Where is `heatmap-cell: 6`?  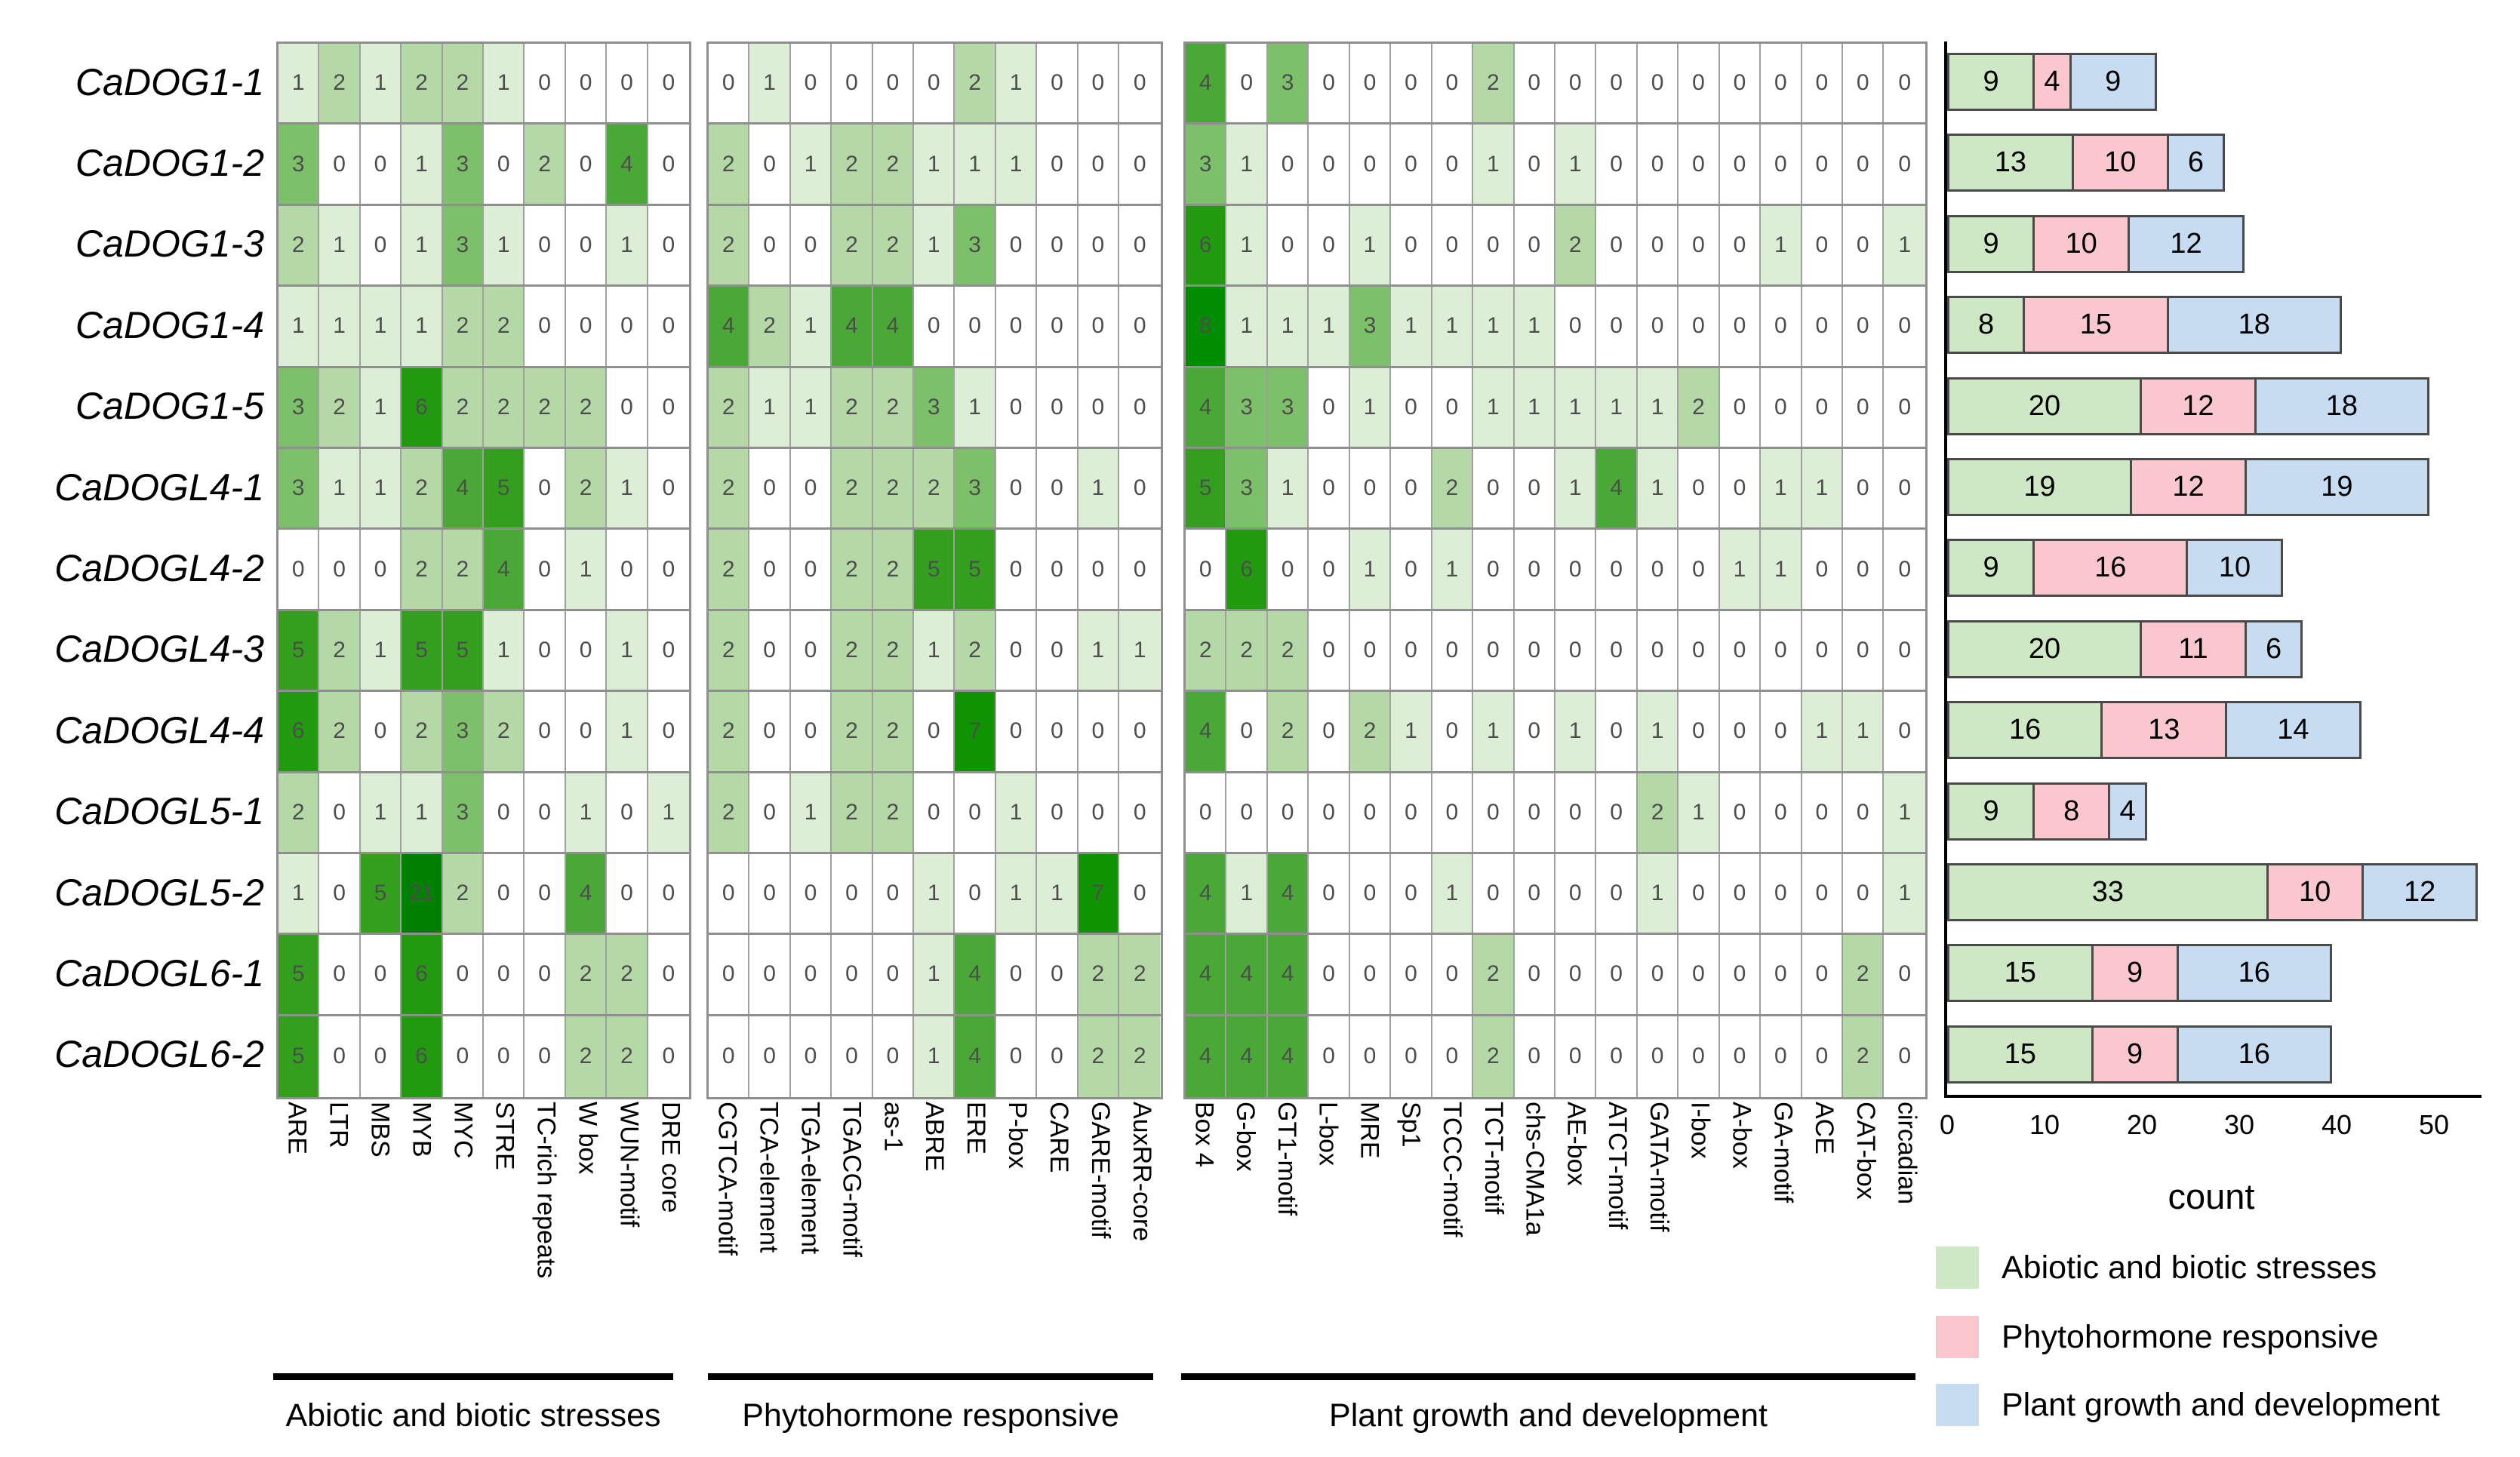 heatmap-cell: 6 is located at coordinates (423, 407).